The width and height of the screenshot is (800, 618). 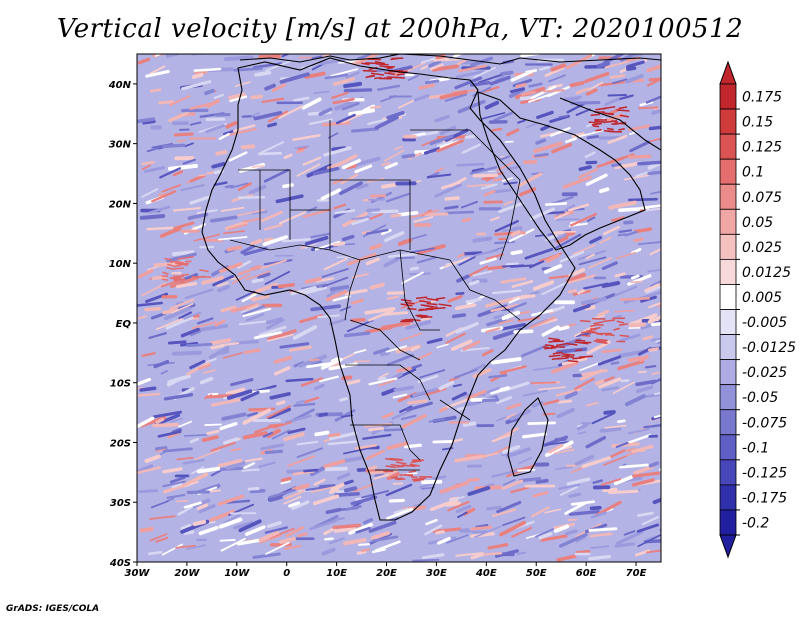 I want to click on lon-label: 70E, so click(x=636, y=573).